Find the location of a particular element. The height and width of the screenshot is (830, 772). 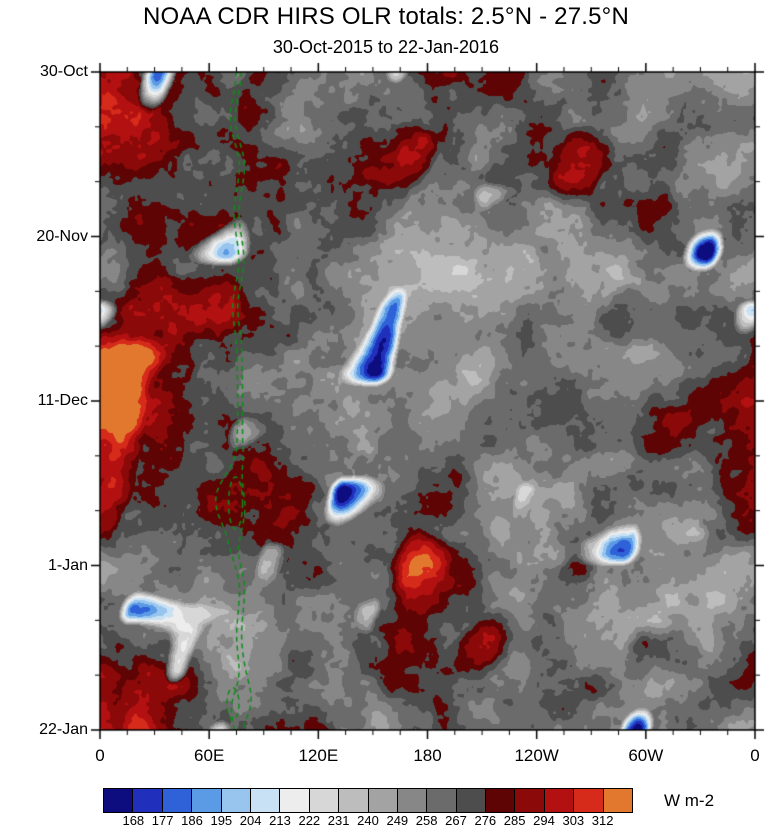

colorbar-boundary-label: 213 is located at coordinates (280, 820).